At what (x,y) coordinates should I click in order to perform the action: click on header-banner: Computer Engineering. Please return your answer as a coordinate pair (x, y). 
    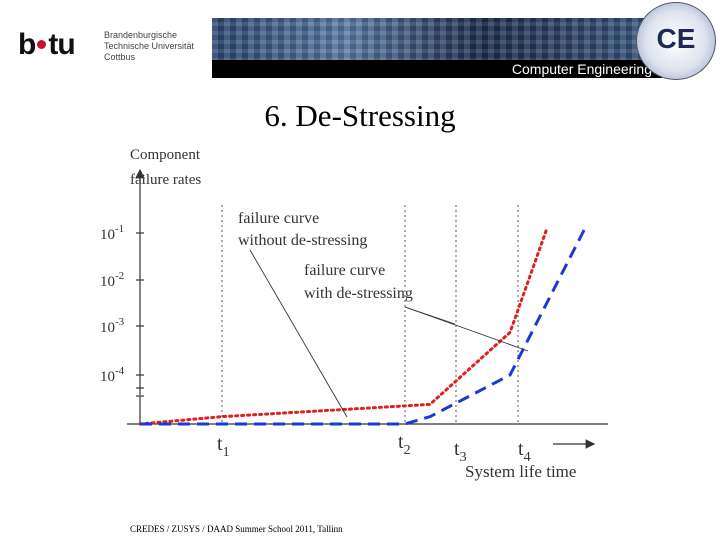
    Looking at the image, I should click on (437, 48).